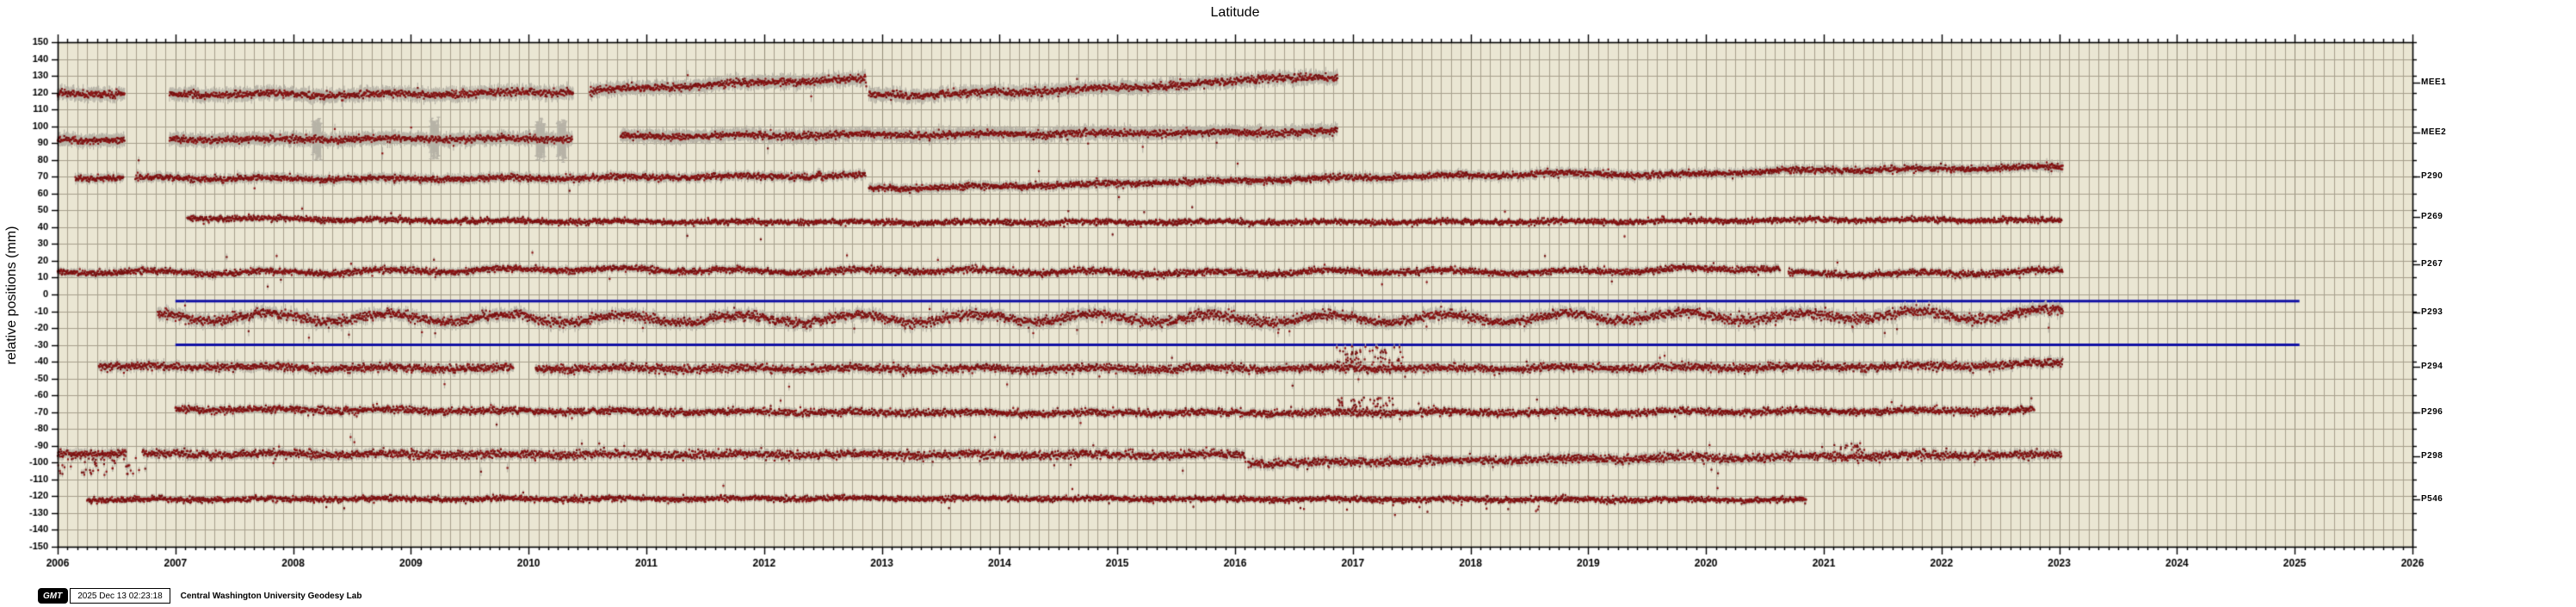 The image size is (2576, 607). Describe the element at coordinates (2432, 263) in the screenshot. I see `station-label-P267: P267` at that location.